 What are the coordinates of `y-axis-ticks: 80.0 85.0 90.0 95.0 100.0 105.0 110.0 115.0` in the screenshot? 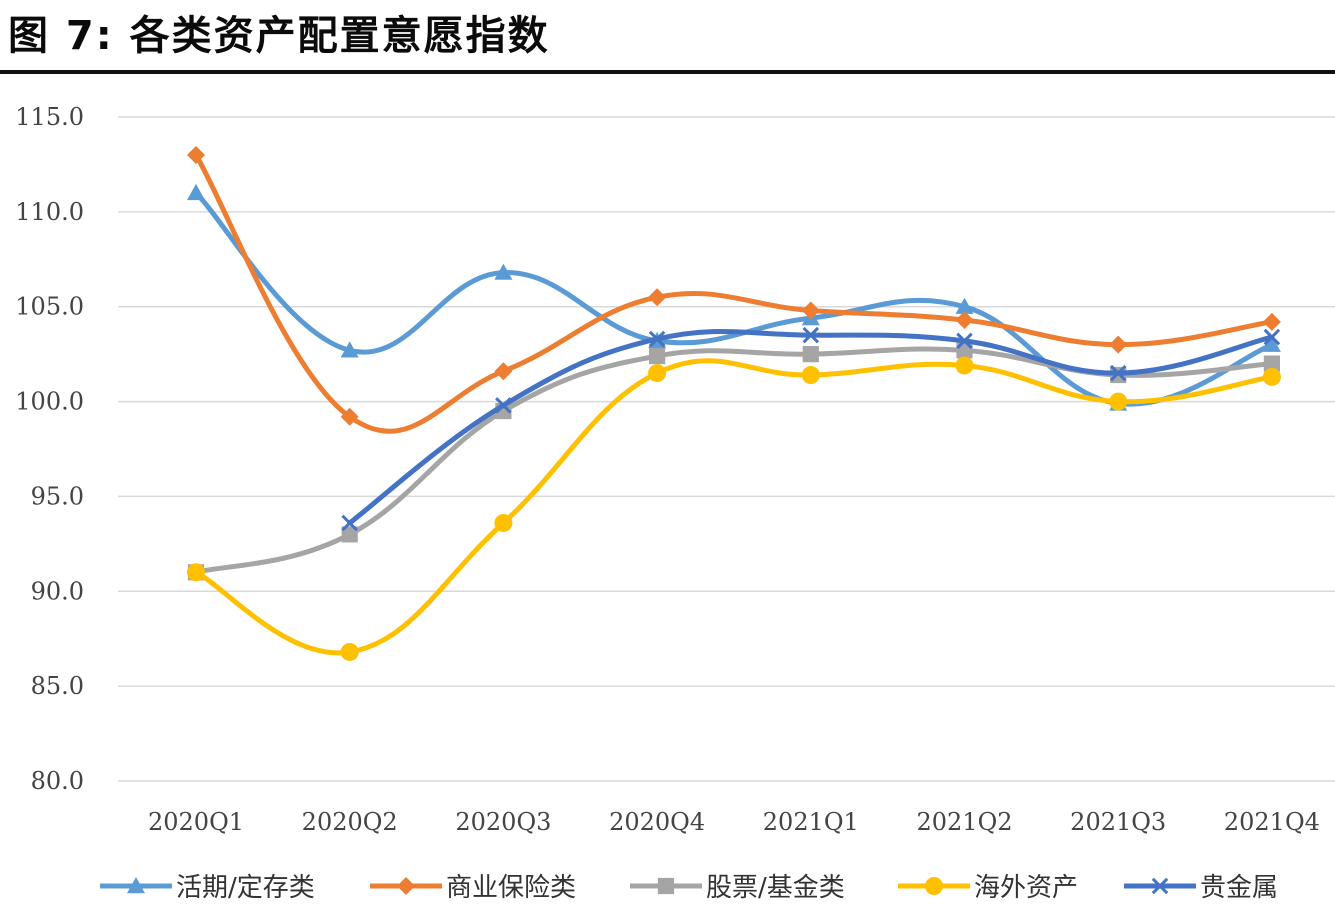 It's located at (49, 449).